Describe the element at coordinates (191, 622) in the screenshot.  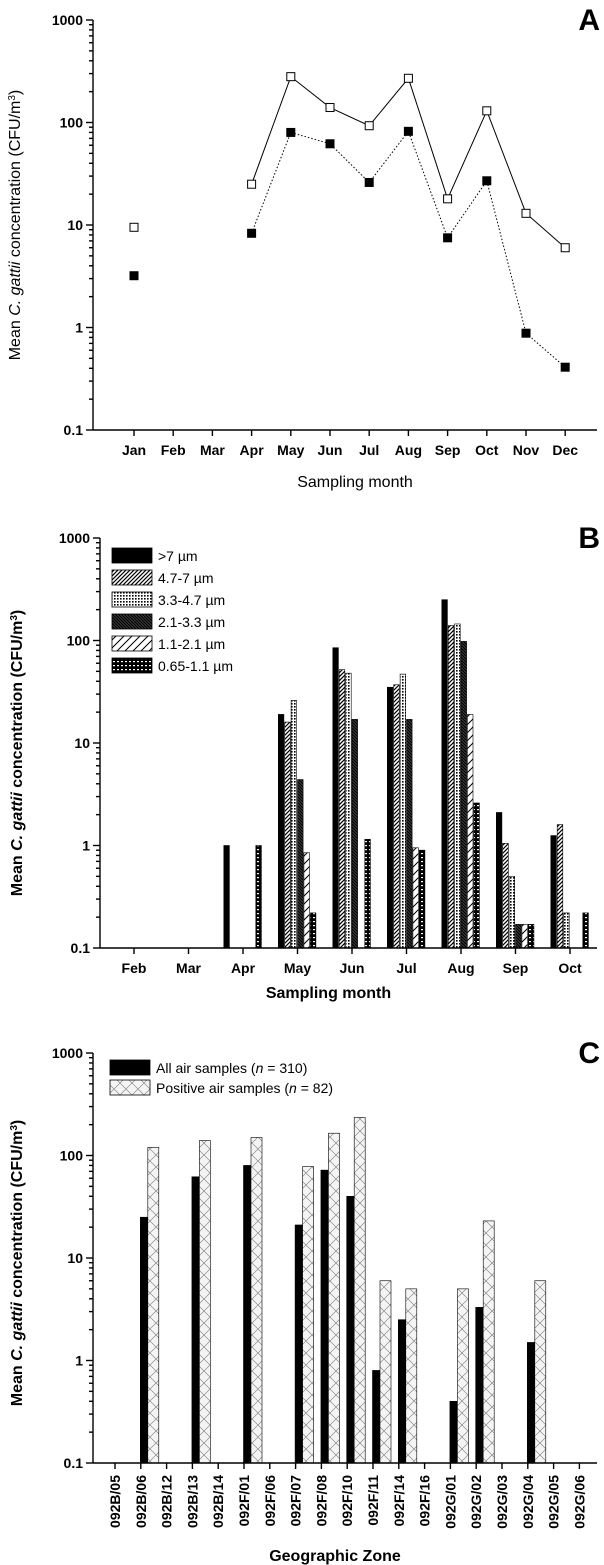
I see `legend-label: 2.1-3.3 µm` at that location.